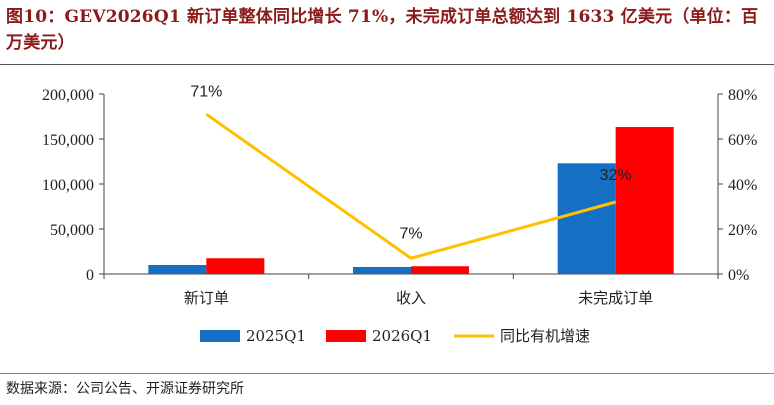 Image resolution: width=774 pixels, height=405 pixels. I want to click on x-tick-label: 未完成订单, so click(615, 298).